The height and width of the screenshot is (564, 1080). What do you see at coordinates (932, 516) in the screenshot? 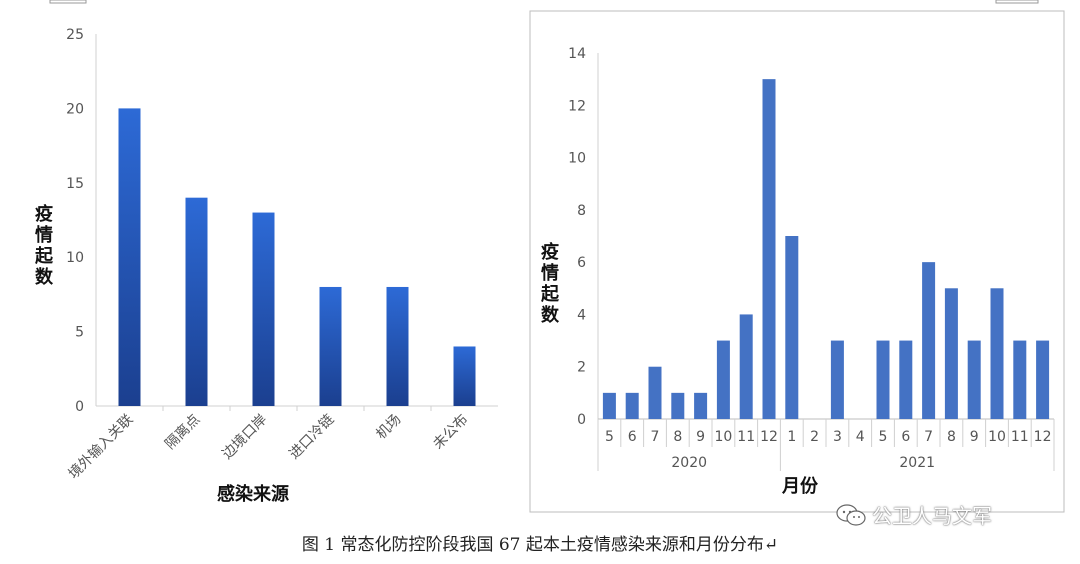
I see `watermark-text: 公卫人马文军` at bounding box center [932, 516].